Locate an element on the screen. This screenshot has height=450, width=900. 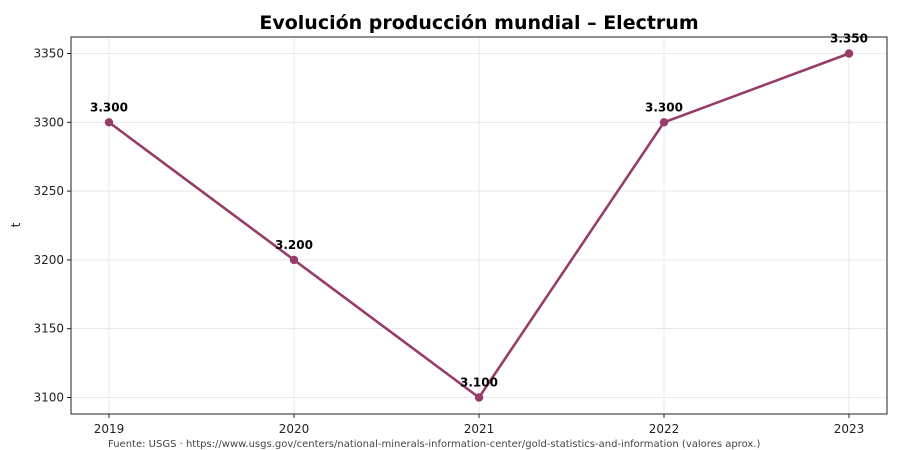
y-tick-label: 3200 is located at coordinates (48, 260).